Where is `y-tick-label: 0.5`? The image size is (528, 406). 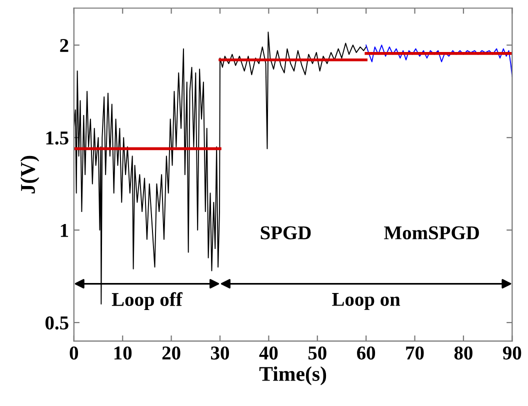
y-tick-label: 0.5 is located at coordinates (56, 323).